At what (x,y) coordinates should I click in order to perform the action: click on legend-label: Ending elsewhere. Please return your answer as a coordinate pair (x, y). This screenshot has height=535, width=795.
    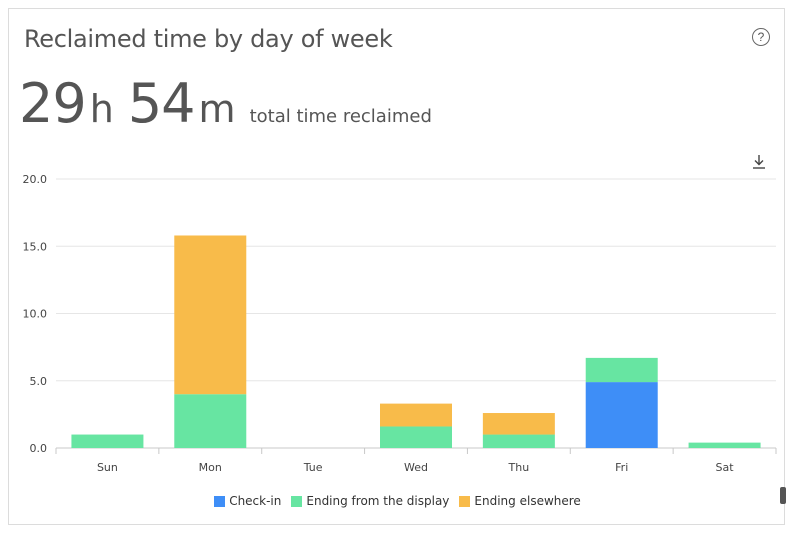
    Looking at the image, I should click on (527, 501).